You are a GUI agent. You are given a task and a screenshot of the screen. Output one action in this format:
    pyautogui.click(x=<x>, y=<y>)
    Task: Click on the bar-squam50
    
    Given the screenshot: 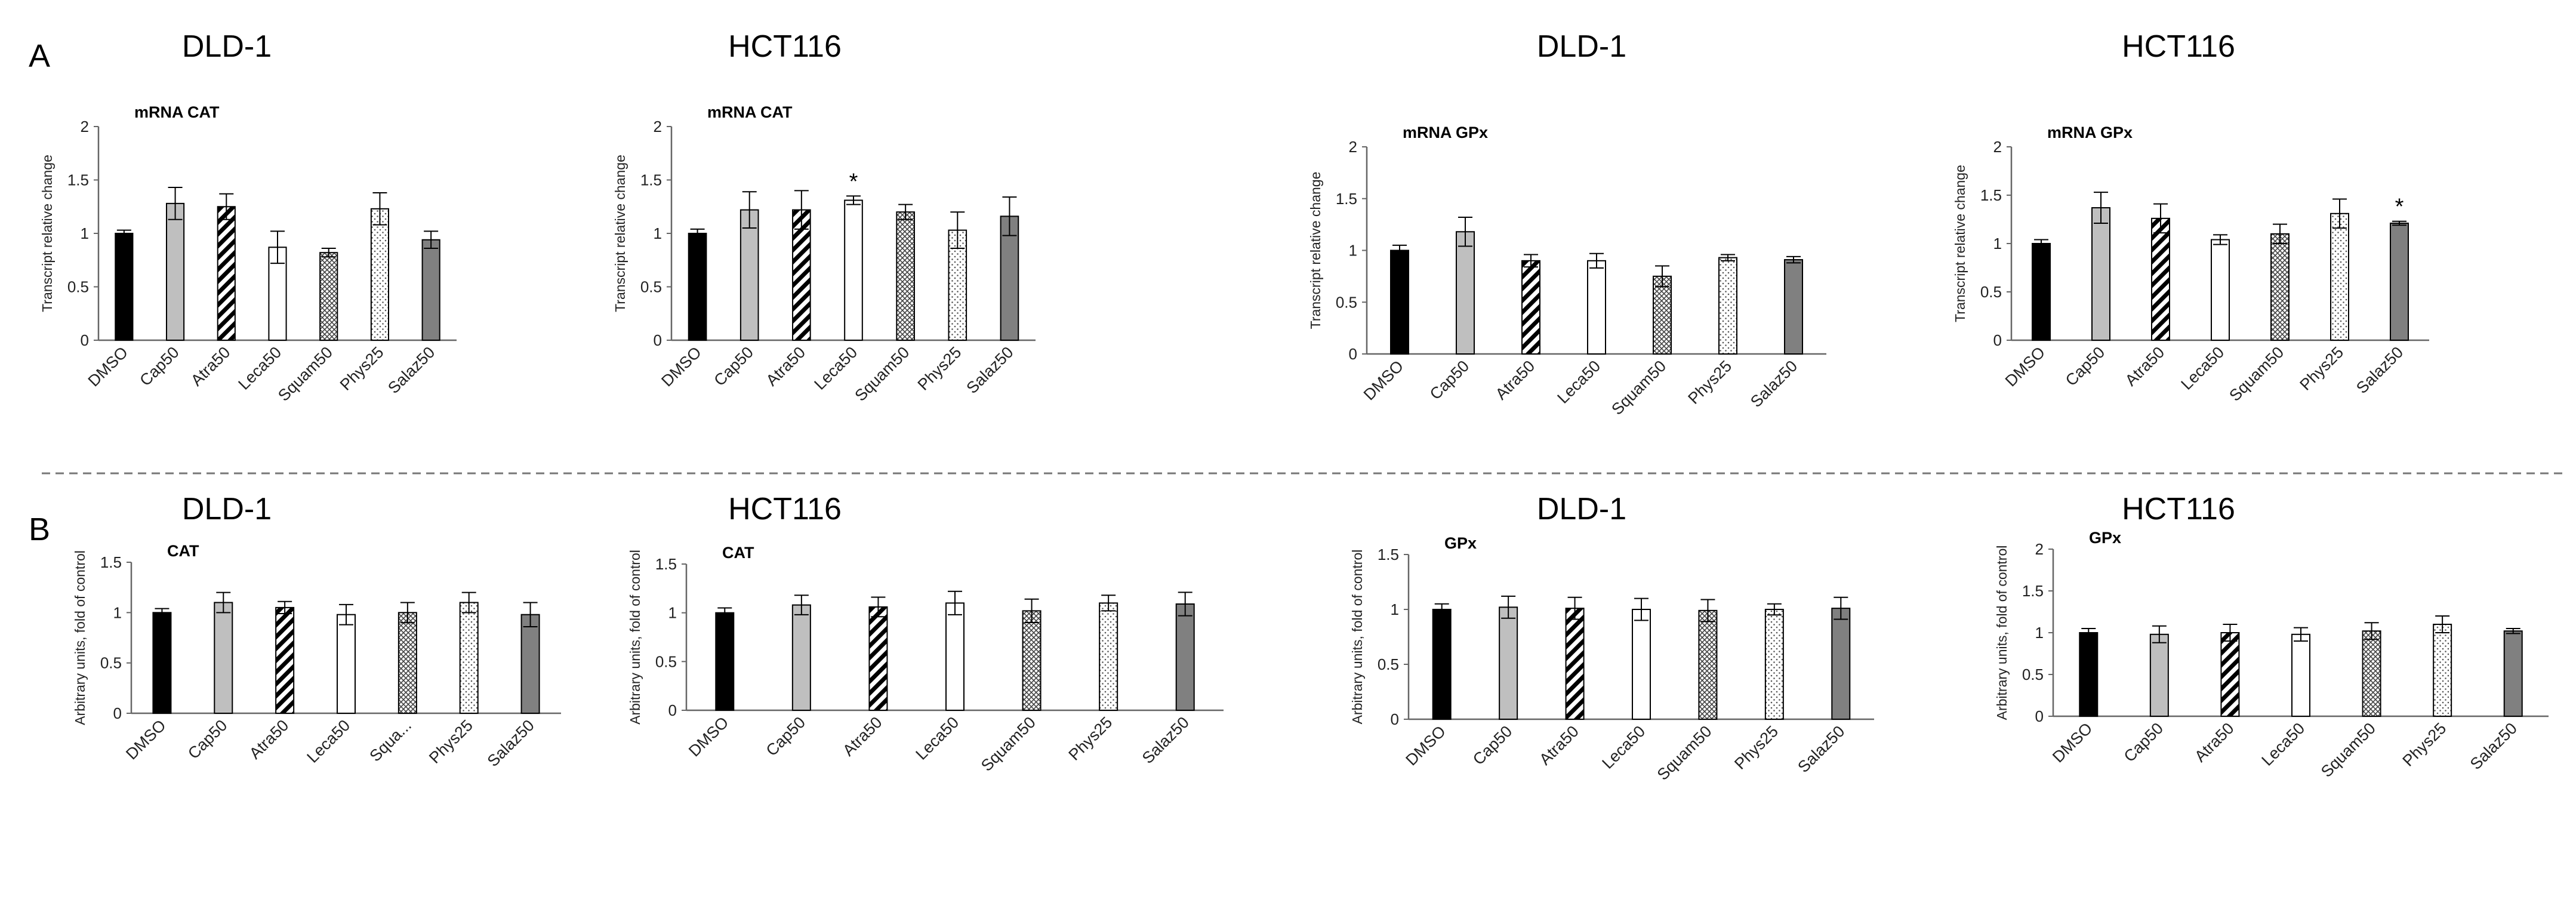 What is the action you would take?
    pyautogui.click(x=1662, y=315)
    